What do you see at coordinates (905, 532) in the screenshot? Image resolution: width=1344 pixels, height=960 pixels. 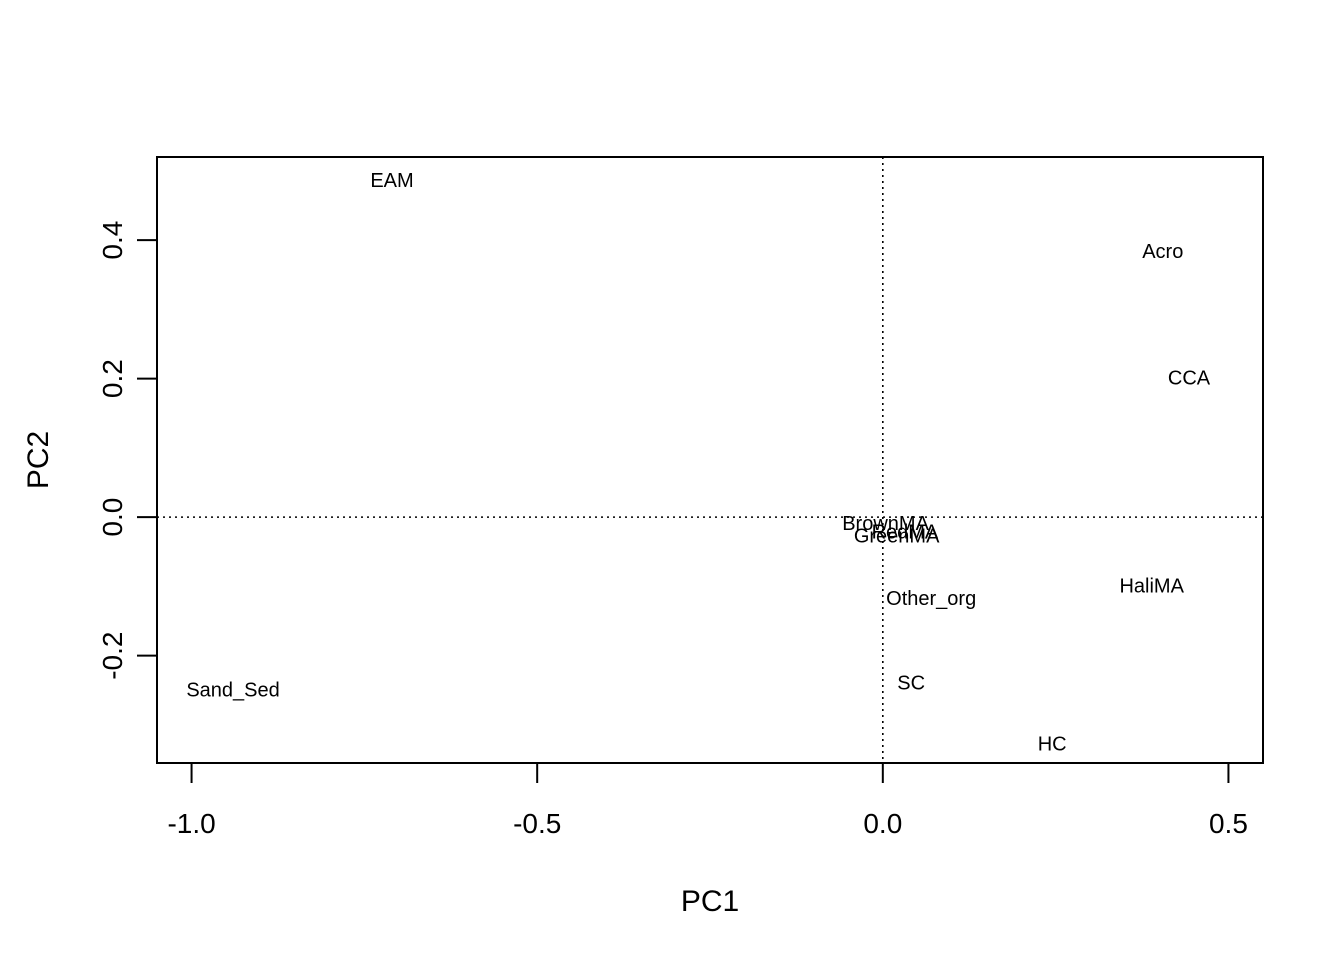 I see `point-label-redma: RedMA` at bounding box center [905, 532].